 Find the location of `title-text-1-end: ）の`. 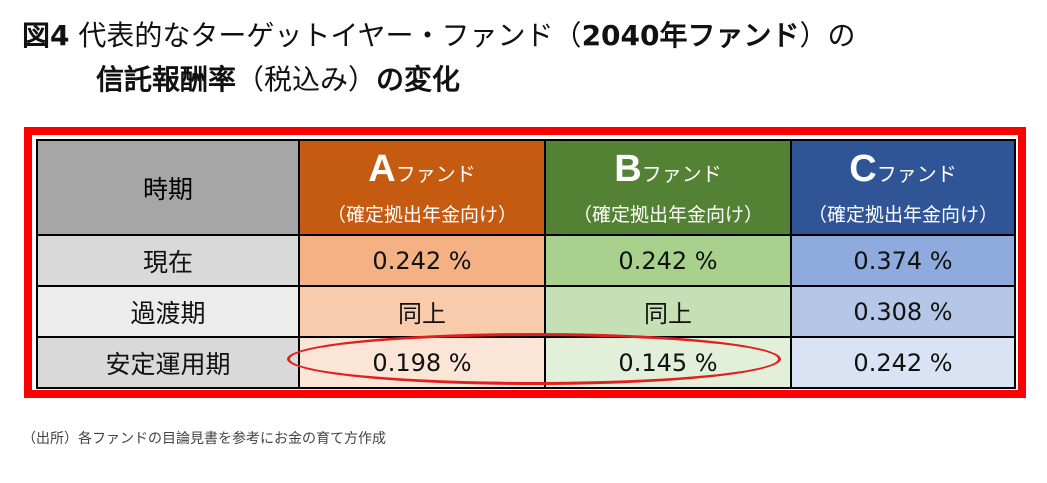

title-text-1-end: ）の is located at coordinates (827, 35).